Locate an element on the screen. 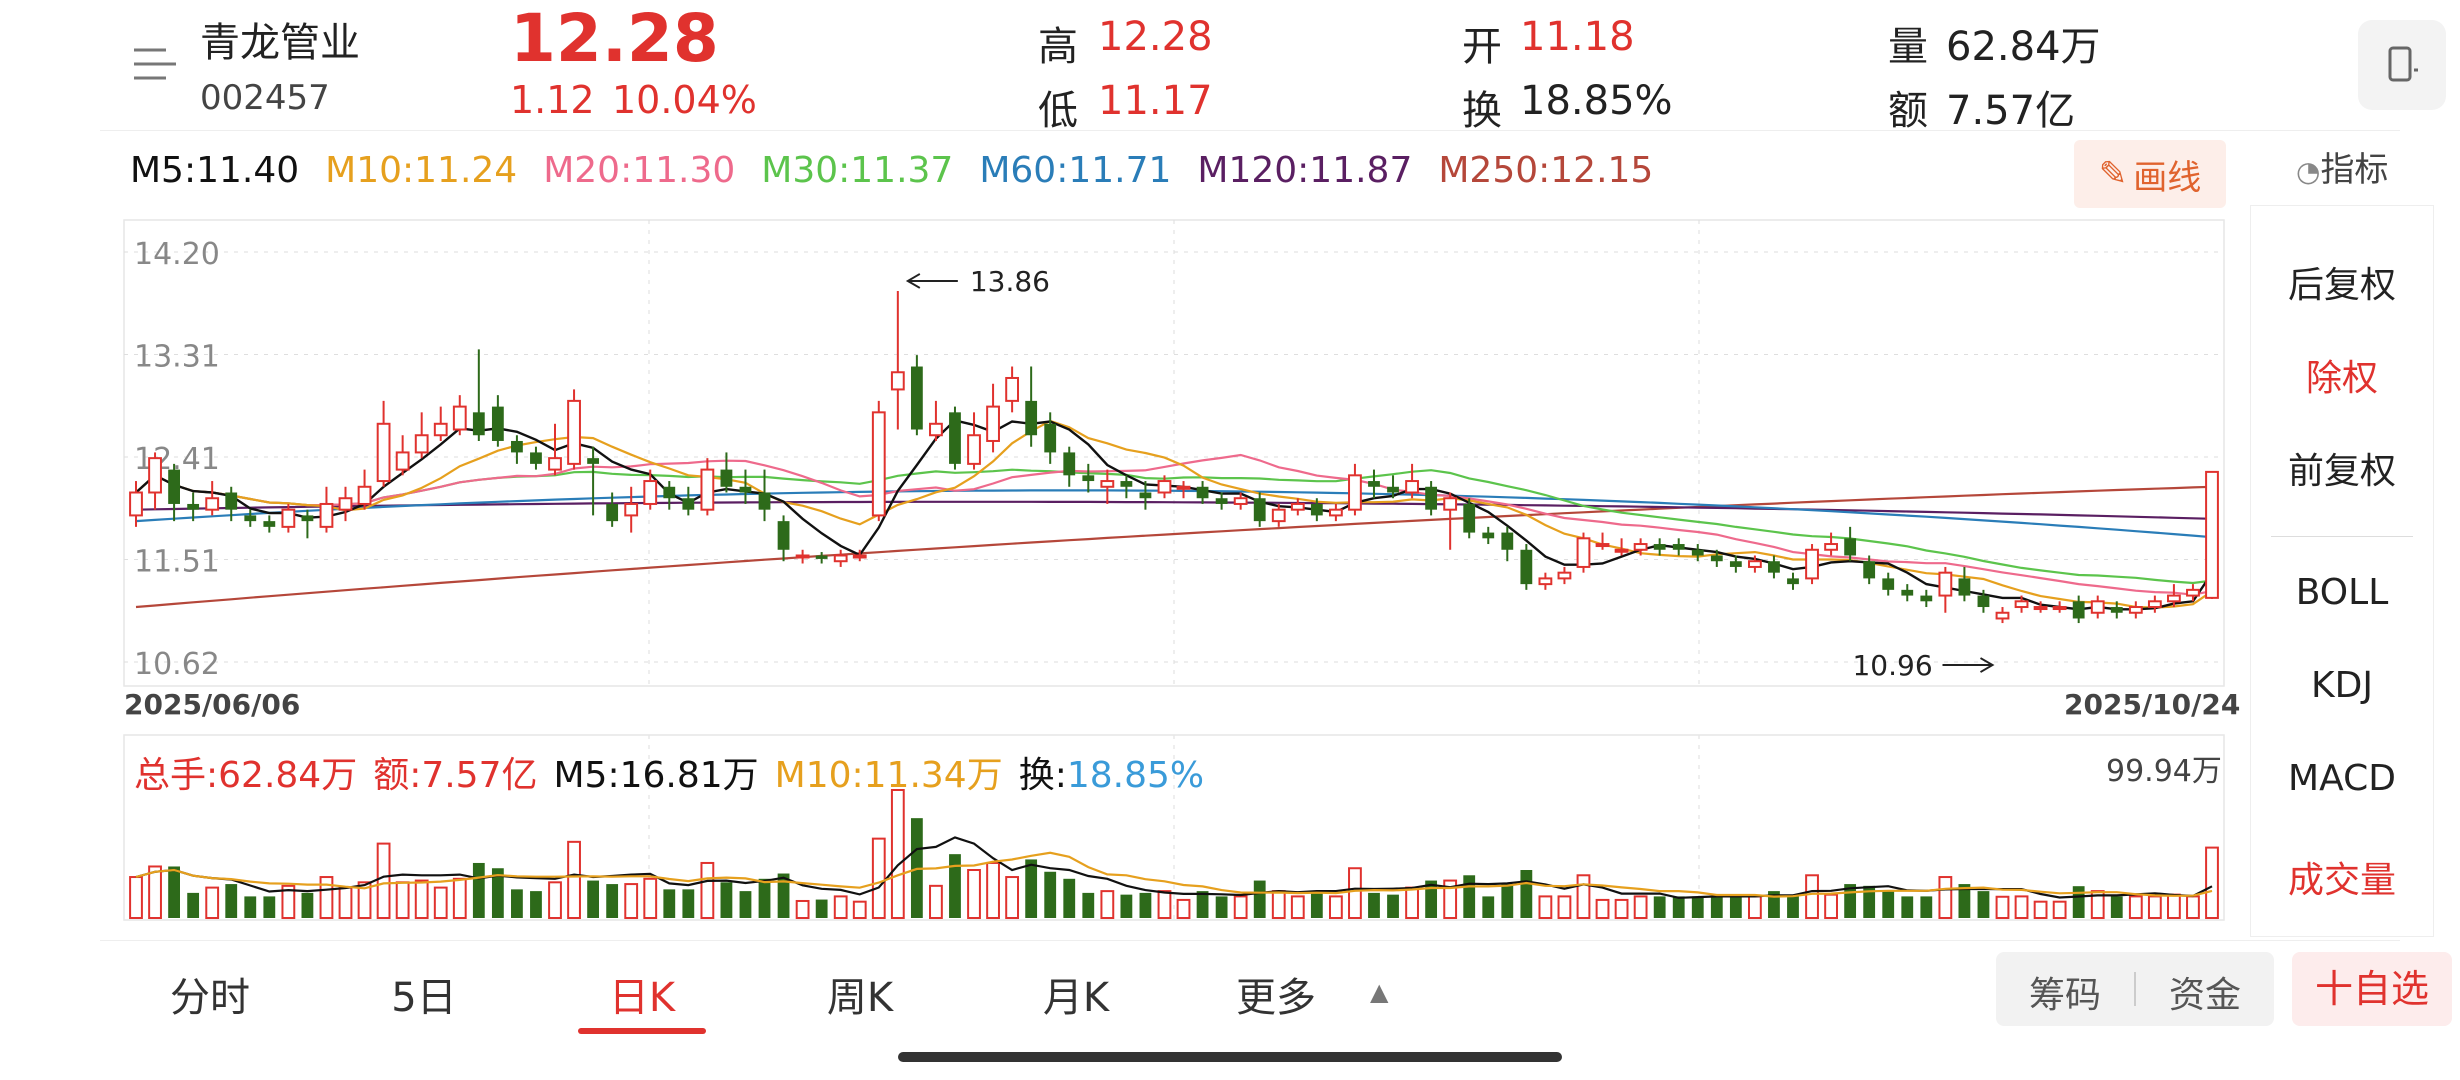  side-item-boll: BOLL is located at coordinates (2342, 592).